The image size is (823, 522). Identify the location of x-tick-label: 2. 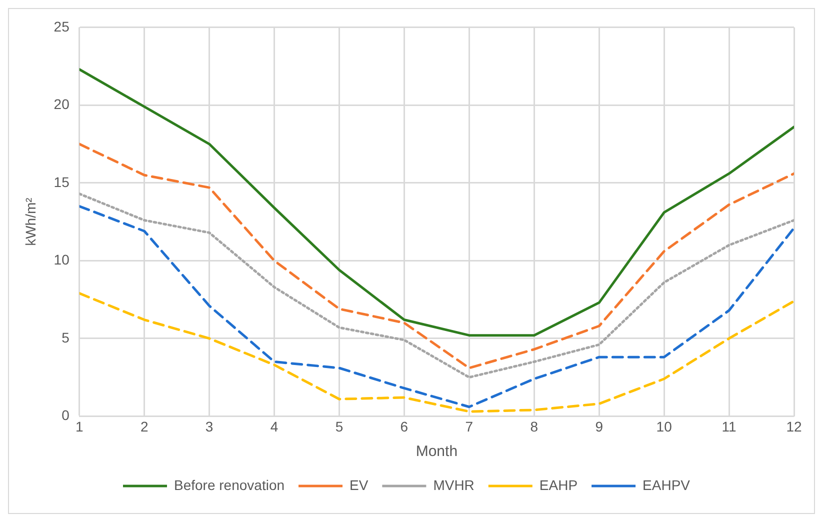
(144, 426).